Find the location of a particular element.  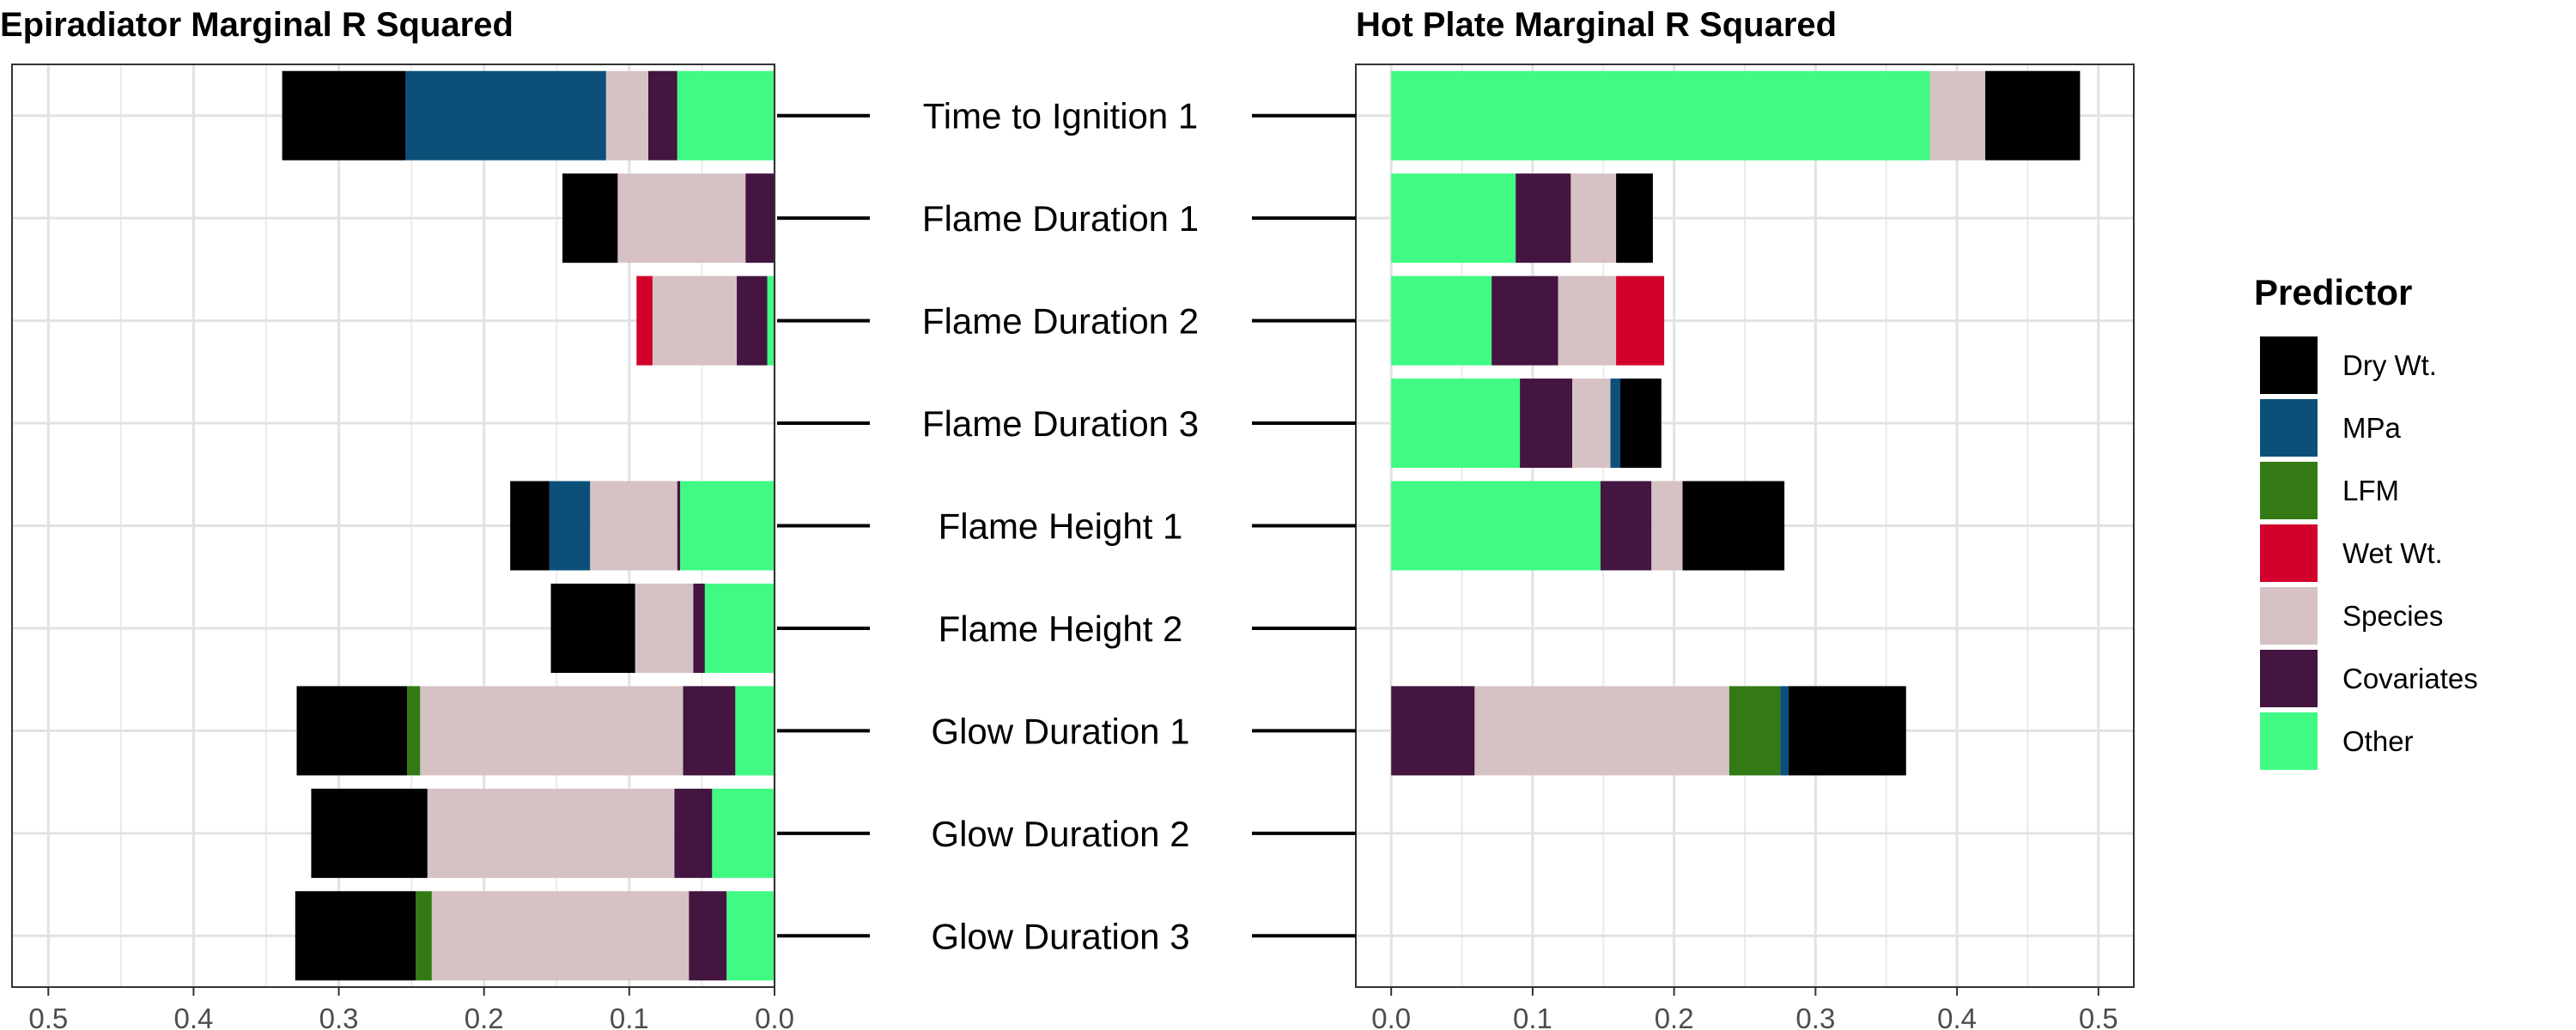

category-label: Flame Height 1 is located at coordinates (1061, 526).